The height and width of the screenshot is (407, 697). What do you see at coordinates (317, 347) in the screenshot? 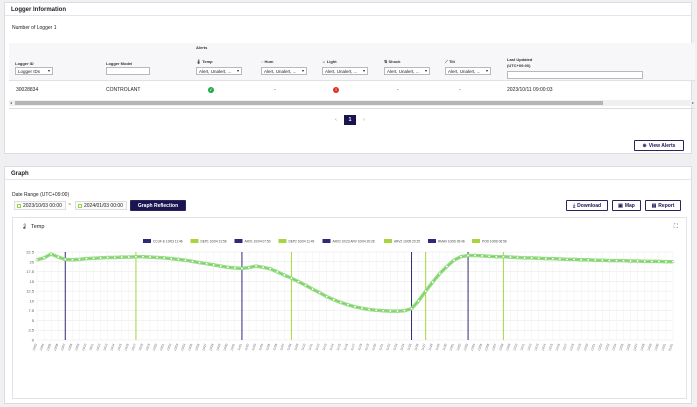
I see `x-tick-label: 11/12` at bounding box center [317, 347].